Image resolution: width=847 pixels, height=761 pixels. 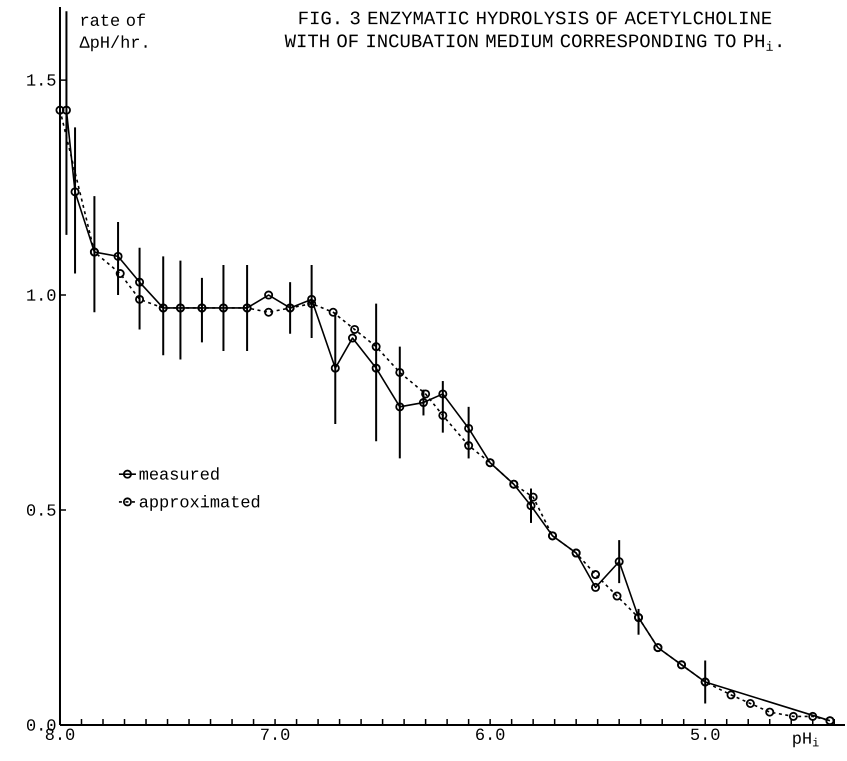 I want to click on y-tick-label: 0.0, so click(x=41, y=725).